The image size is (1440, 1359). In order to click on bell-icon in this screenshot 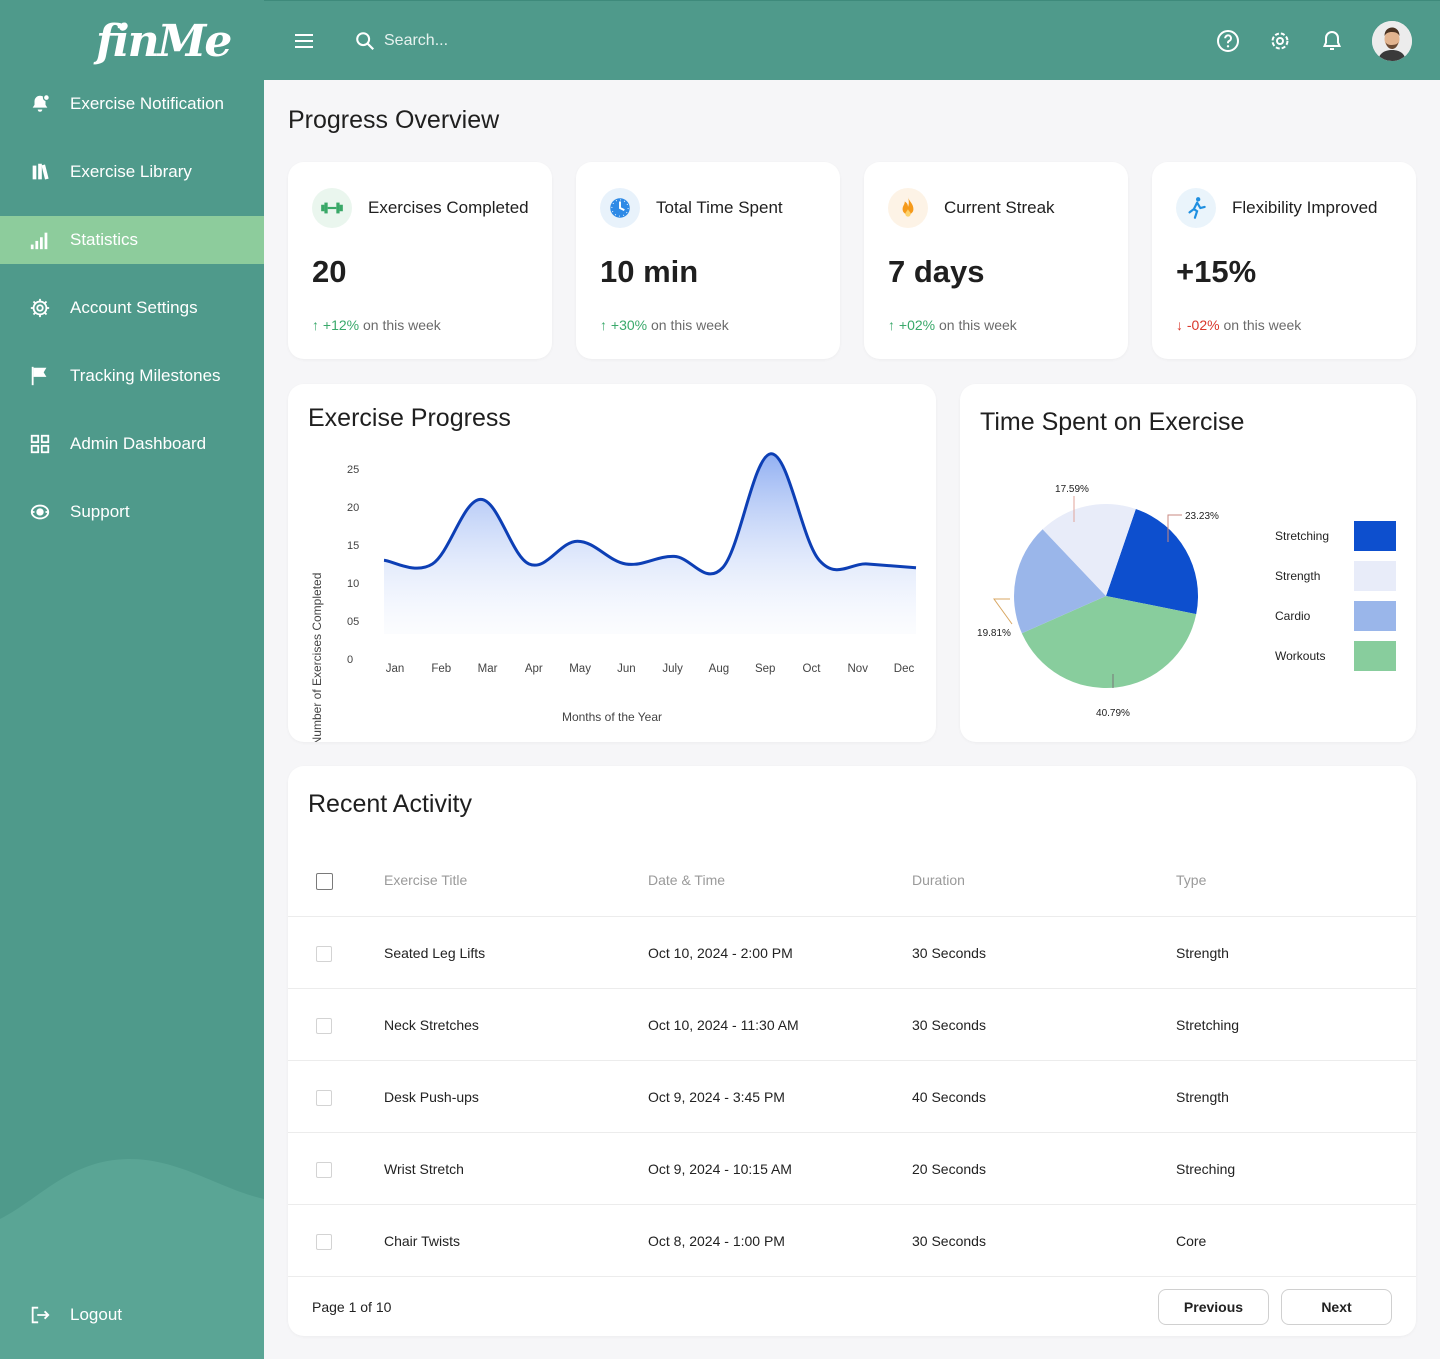, I will do `click(1332, 41)`.